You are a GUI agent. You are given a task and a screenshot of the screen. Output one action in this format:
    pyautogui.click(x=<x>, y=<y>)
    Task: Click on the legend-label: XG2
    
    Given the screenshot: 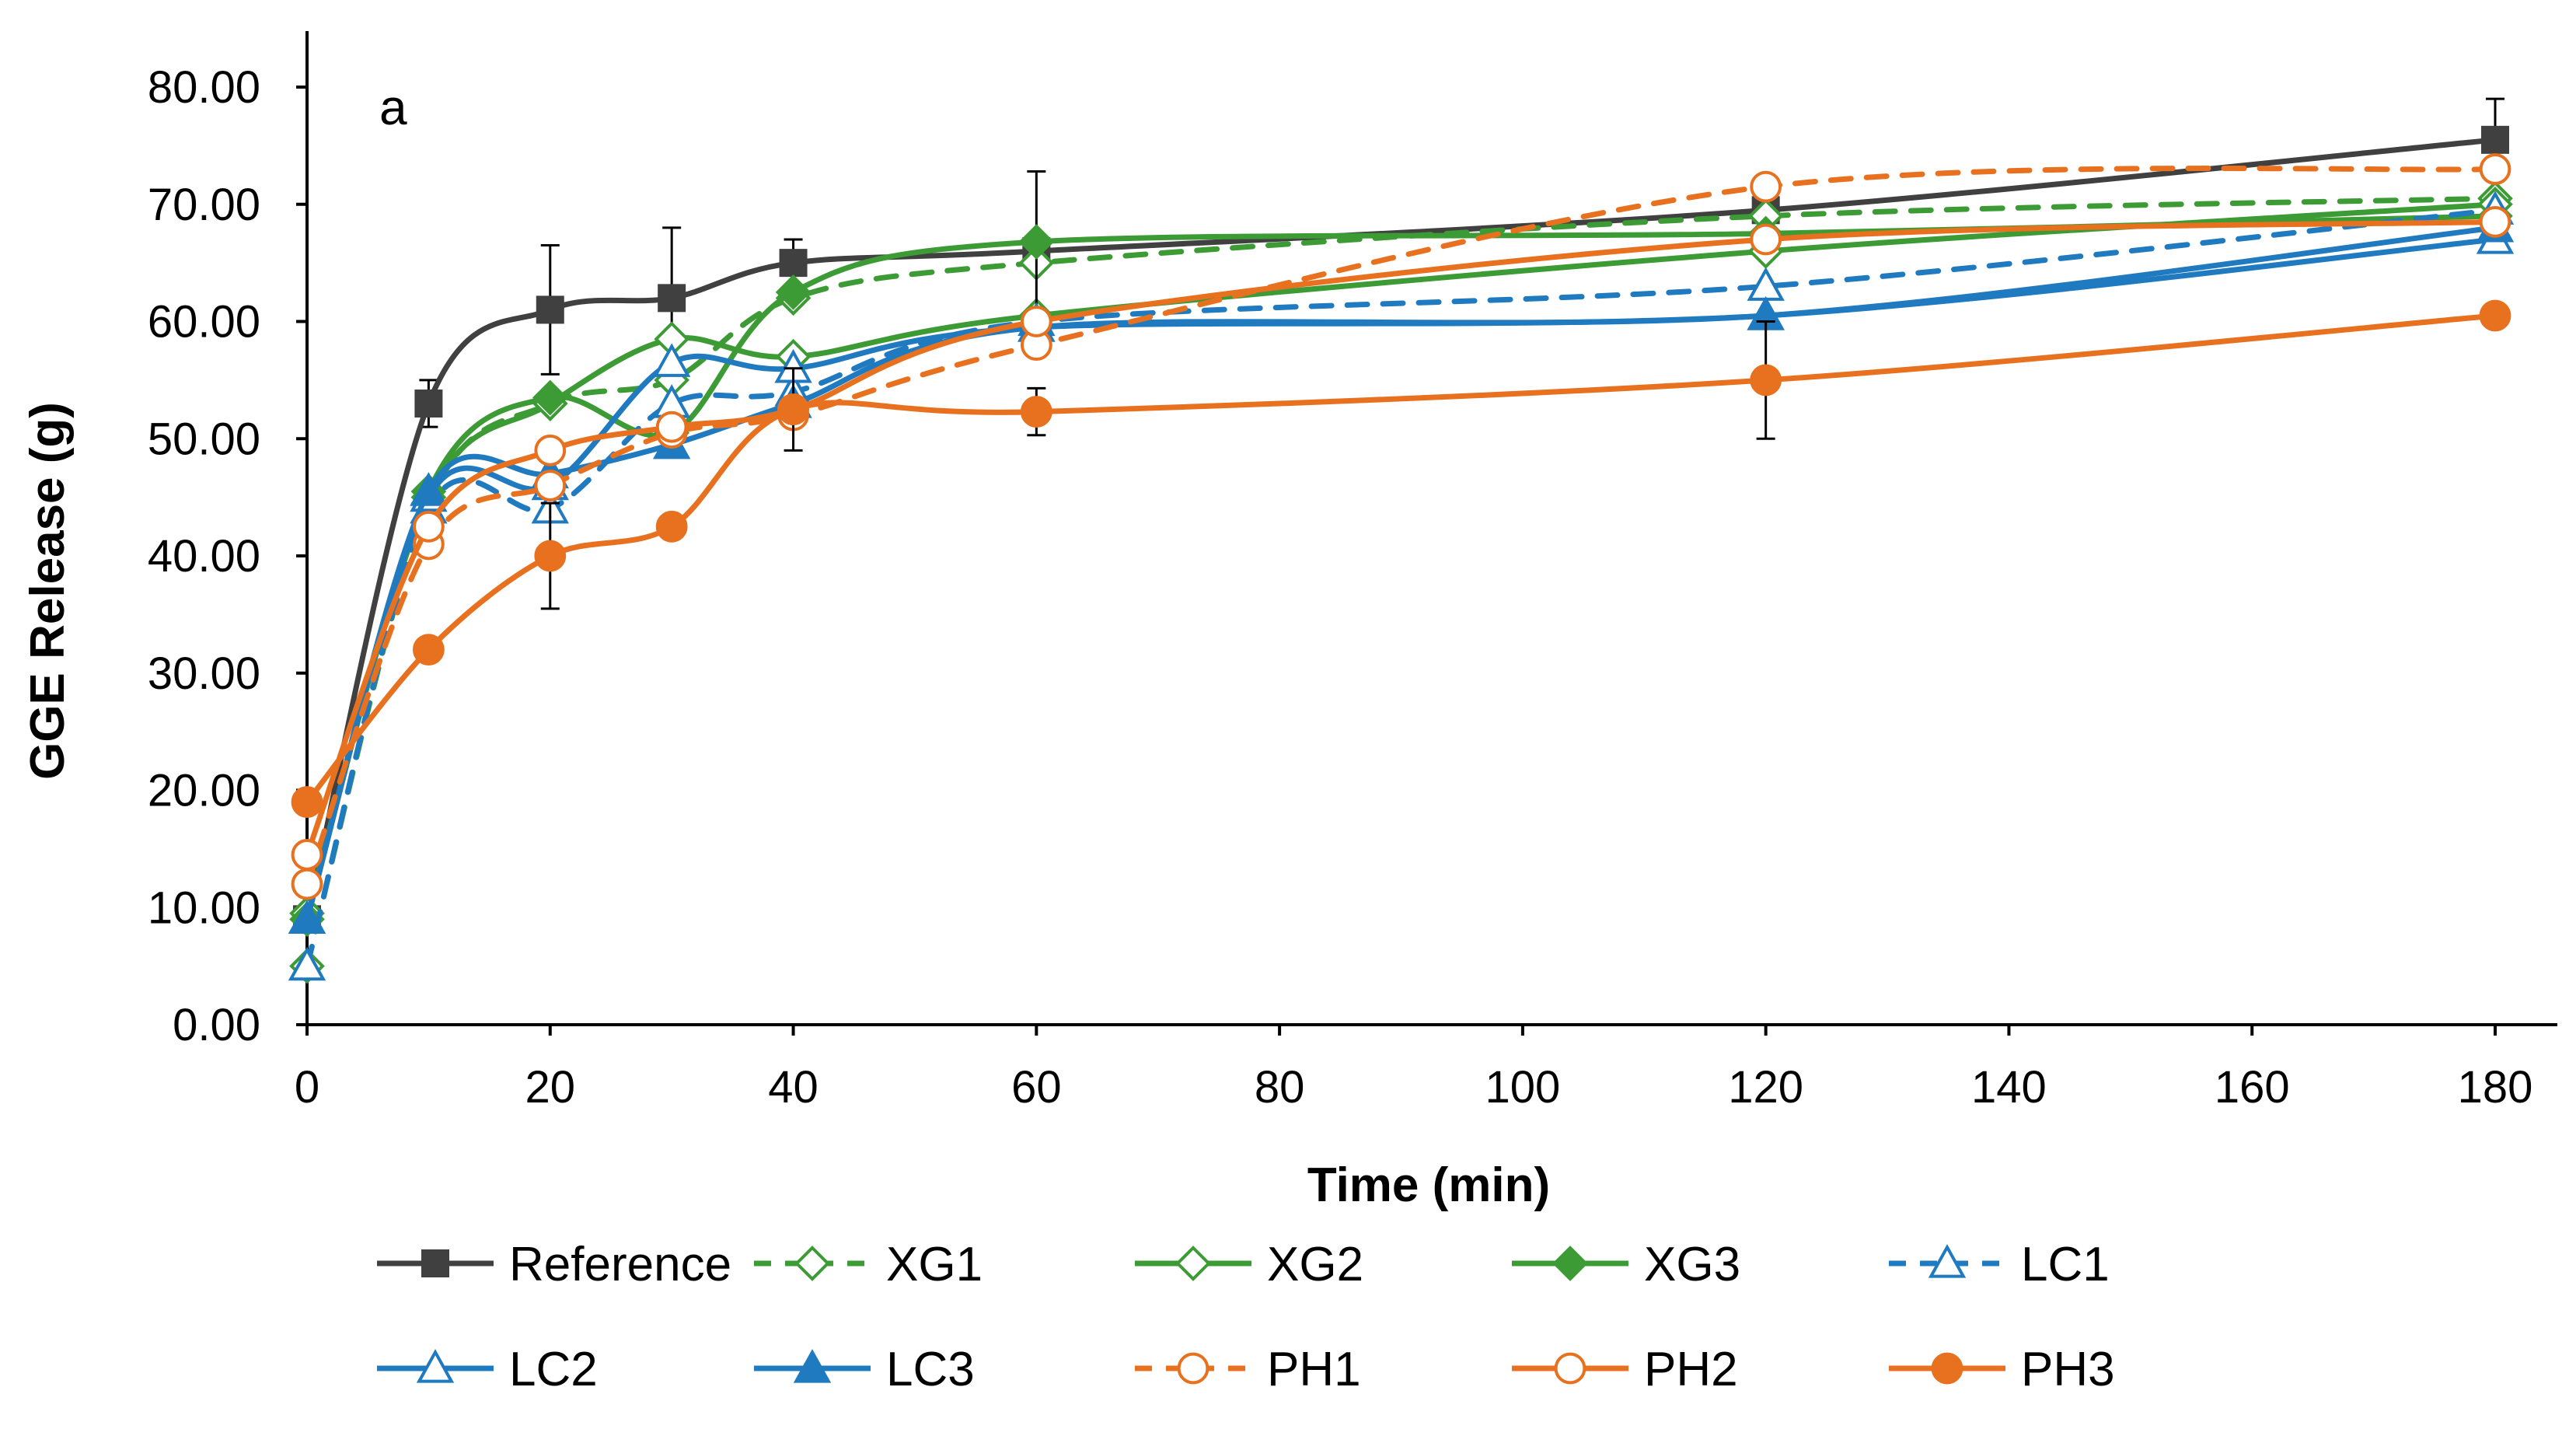 What is the action you would take?
    pyautogui.click(x=1315, y=1265)
    